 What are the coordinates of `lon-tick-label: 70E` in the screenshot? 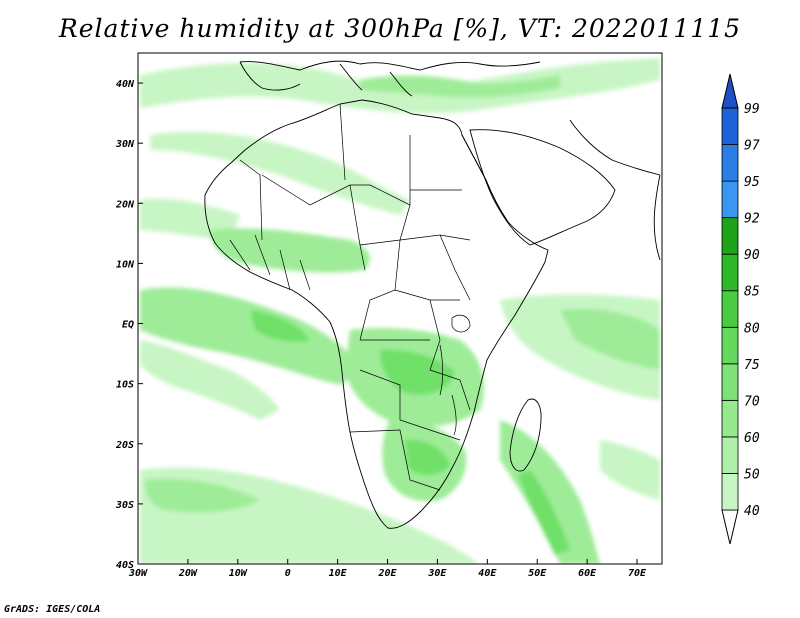 It's located at (637, 573).